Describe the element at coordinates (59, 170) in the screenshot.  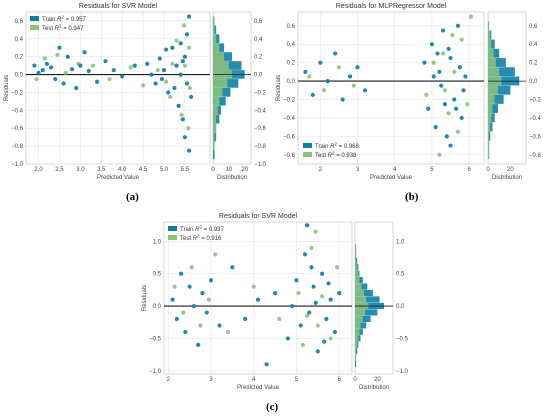
I see `x-tick-label: 2.5` at that location.